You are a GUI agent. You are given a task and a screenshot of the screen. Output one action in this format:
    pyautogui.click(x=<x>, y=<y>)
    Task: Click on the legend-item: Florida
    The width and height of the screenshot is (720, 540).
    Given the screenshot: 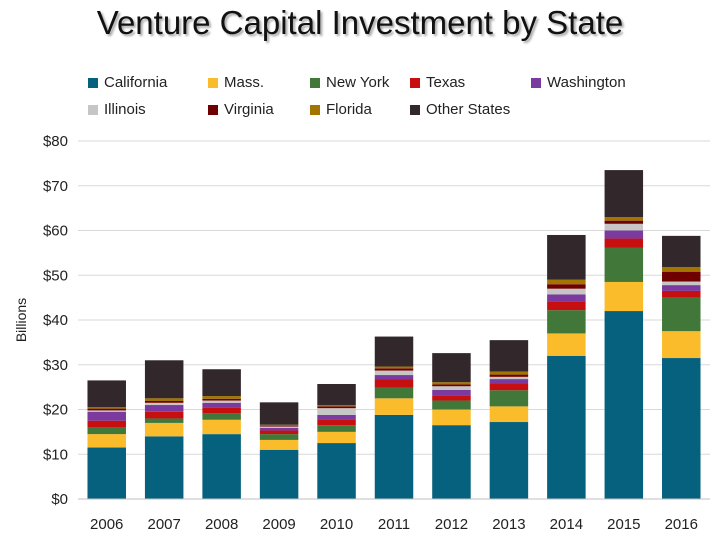 What is the action you would take?
    pyautogui.click(x=341, y=109)
    